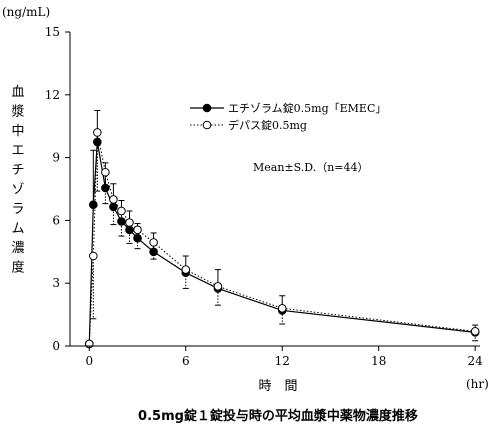  I want to click on y-tick-label: 0, so click(56, 346).